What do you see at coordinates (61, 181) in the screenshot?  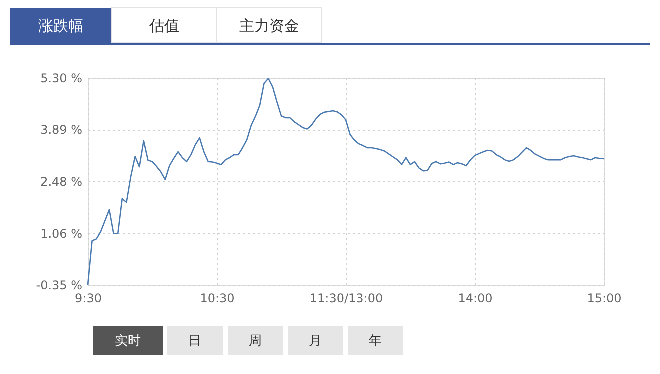 I see `y-tick-label: 2.48 %` at bounding box center [61, 181].